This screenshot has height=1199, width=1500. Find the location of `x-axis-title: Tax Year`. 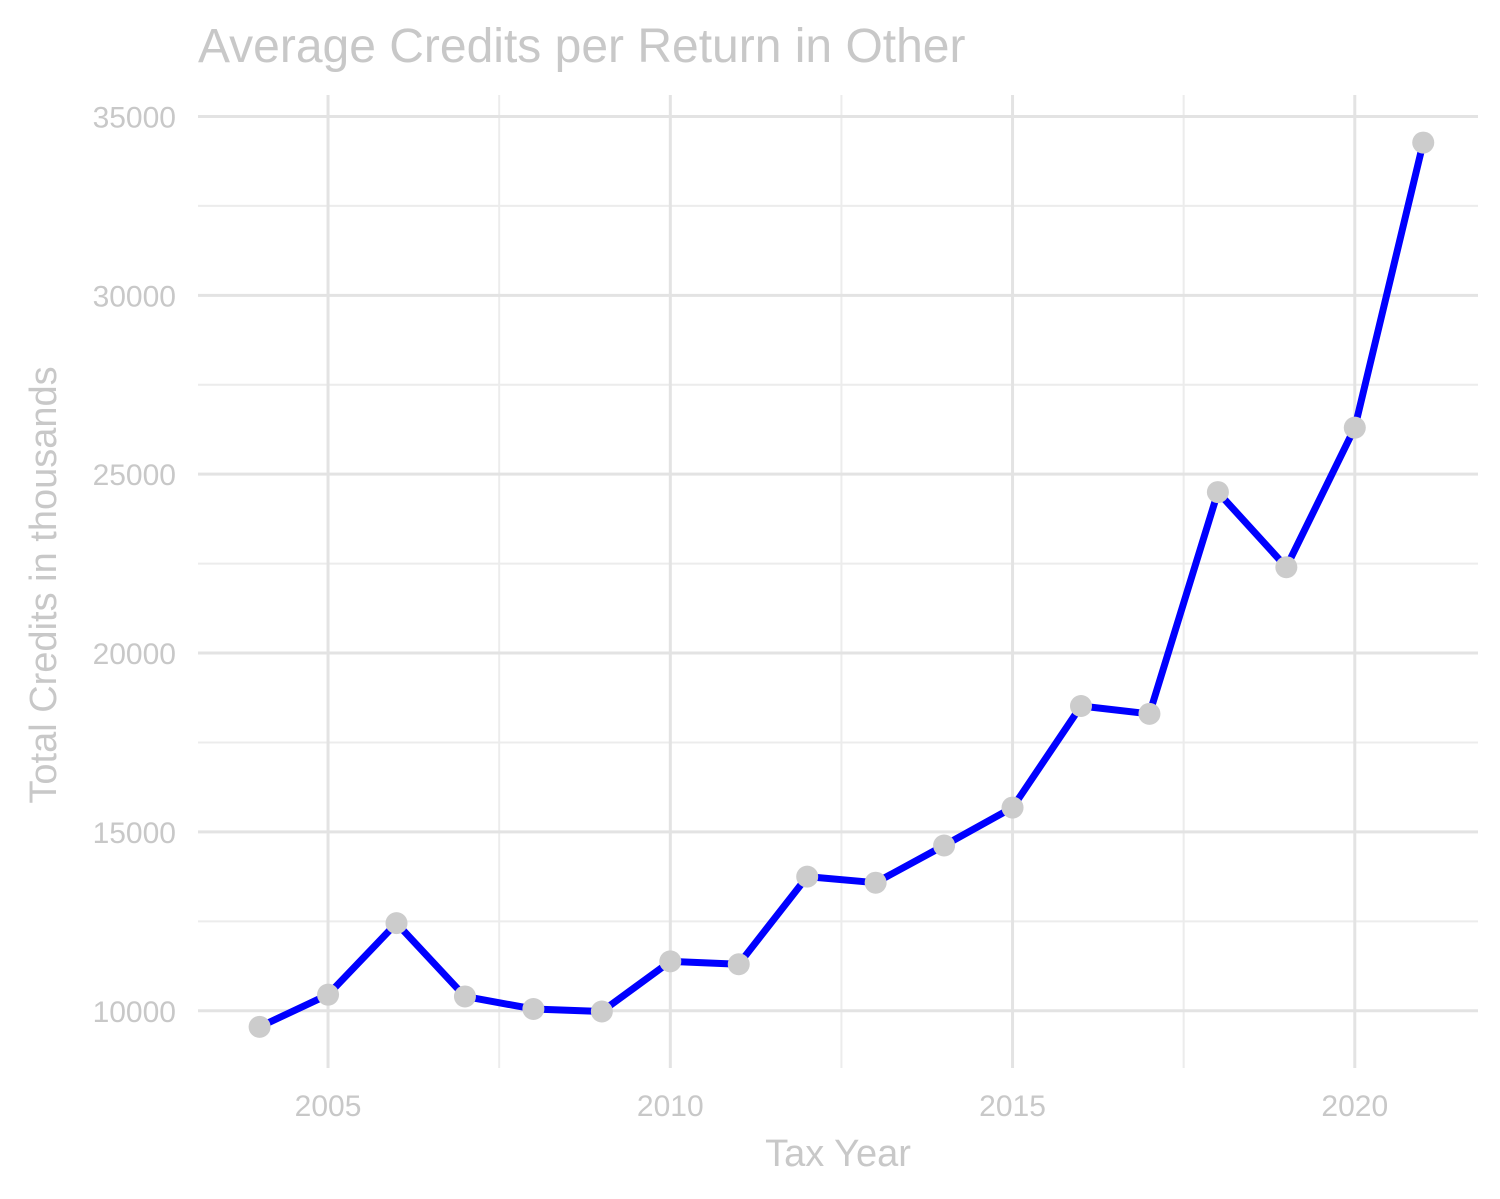

x-axis-title: Tax Year is located at coordinates (838, 1154).